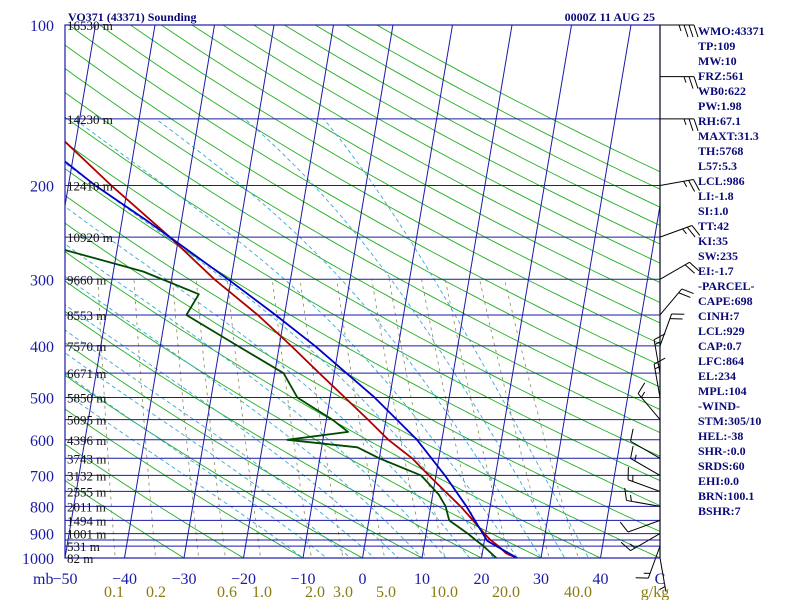  I want to click on temperature-tick-label: −50, so click(64, 579).